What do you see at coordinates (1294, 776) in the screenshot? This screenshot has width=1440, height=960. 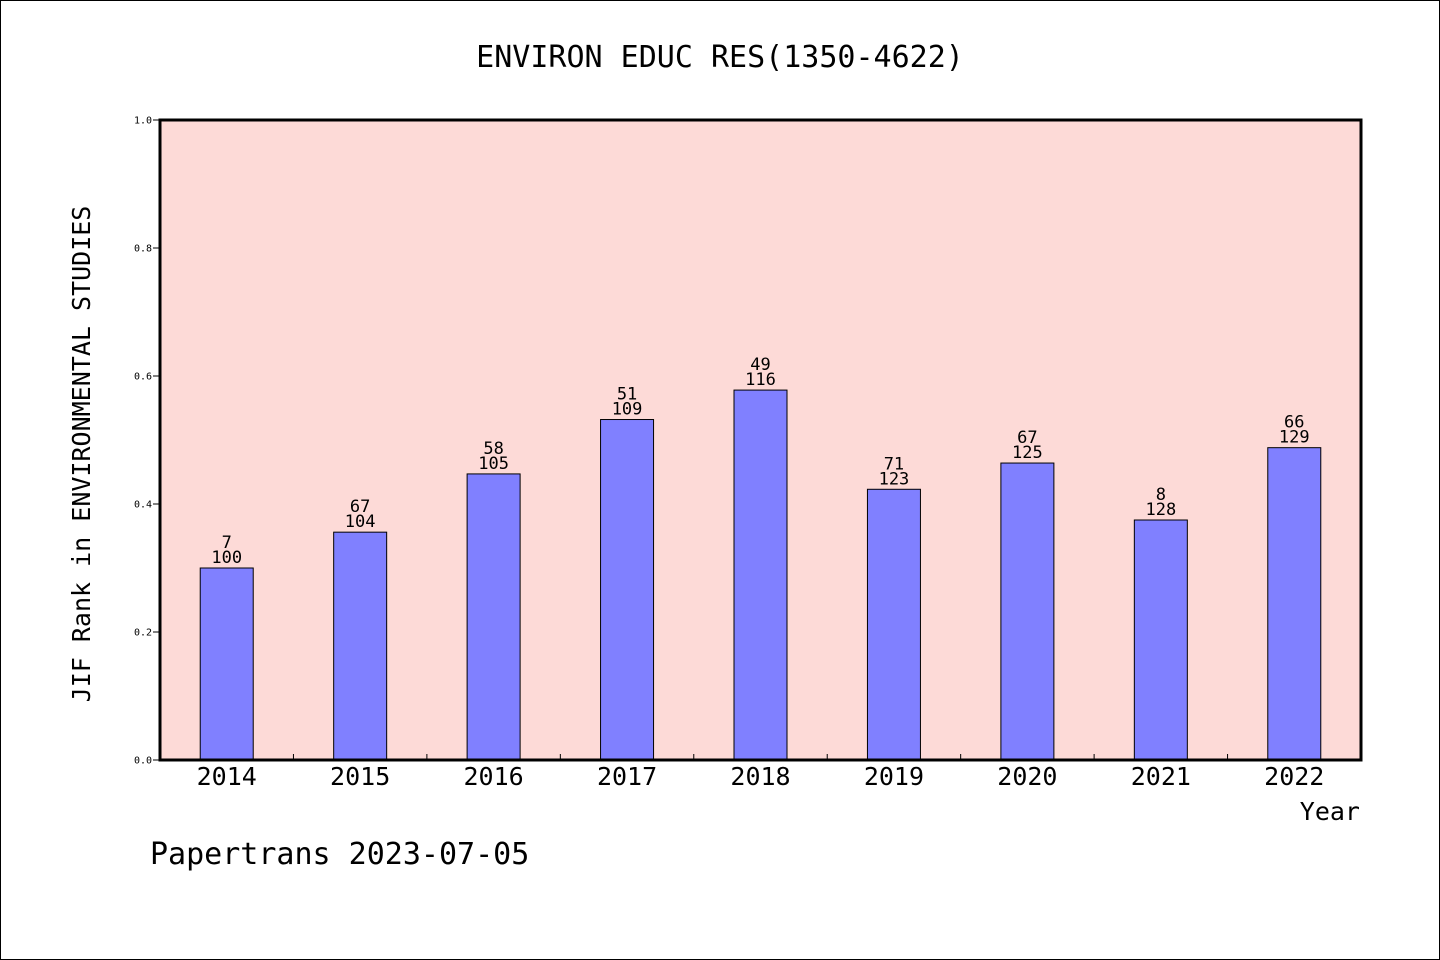 I see `x-tick-label: 2022` at bounding box center [1294, 776].